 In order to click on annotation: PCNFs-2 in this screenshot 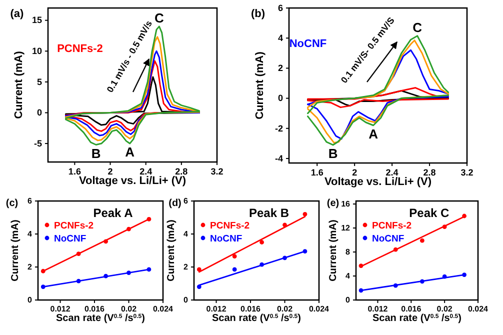, I will do `click(80, 49)`.